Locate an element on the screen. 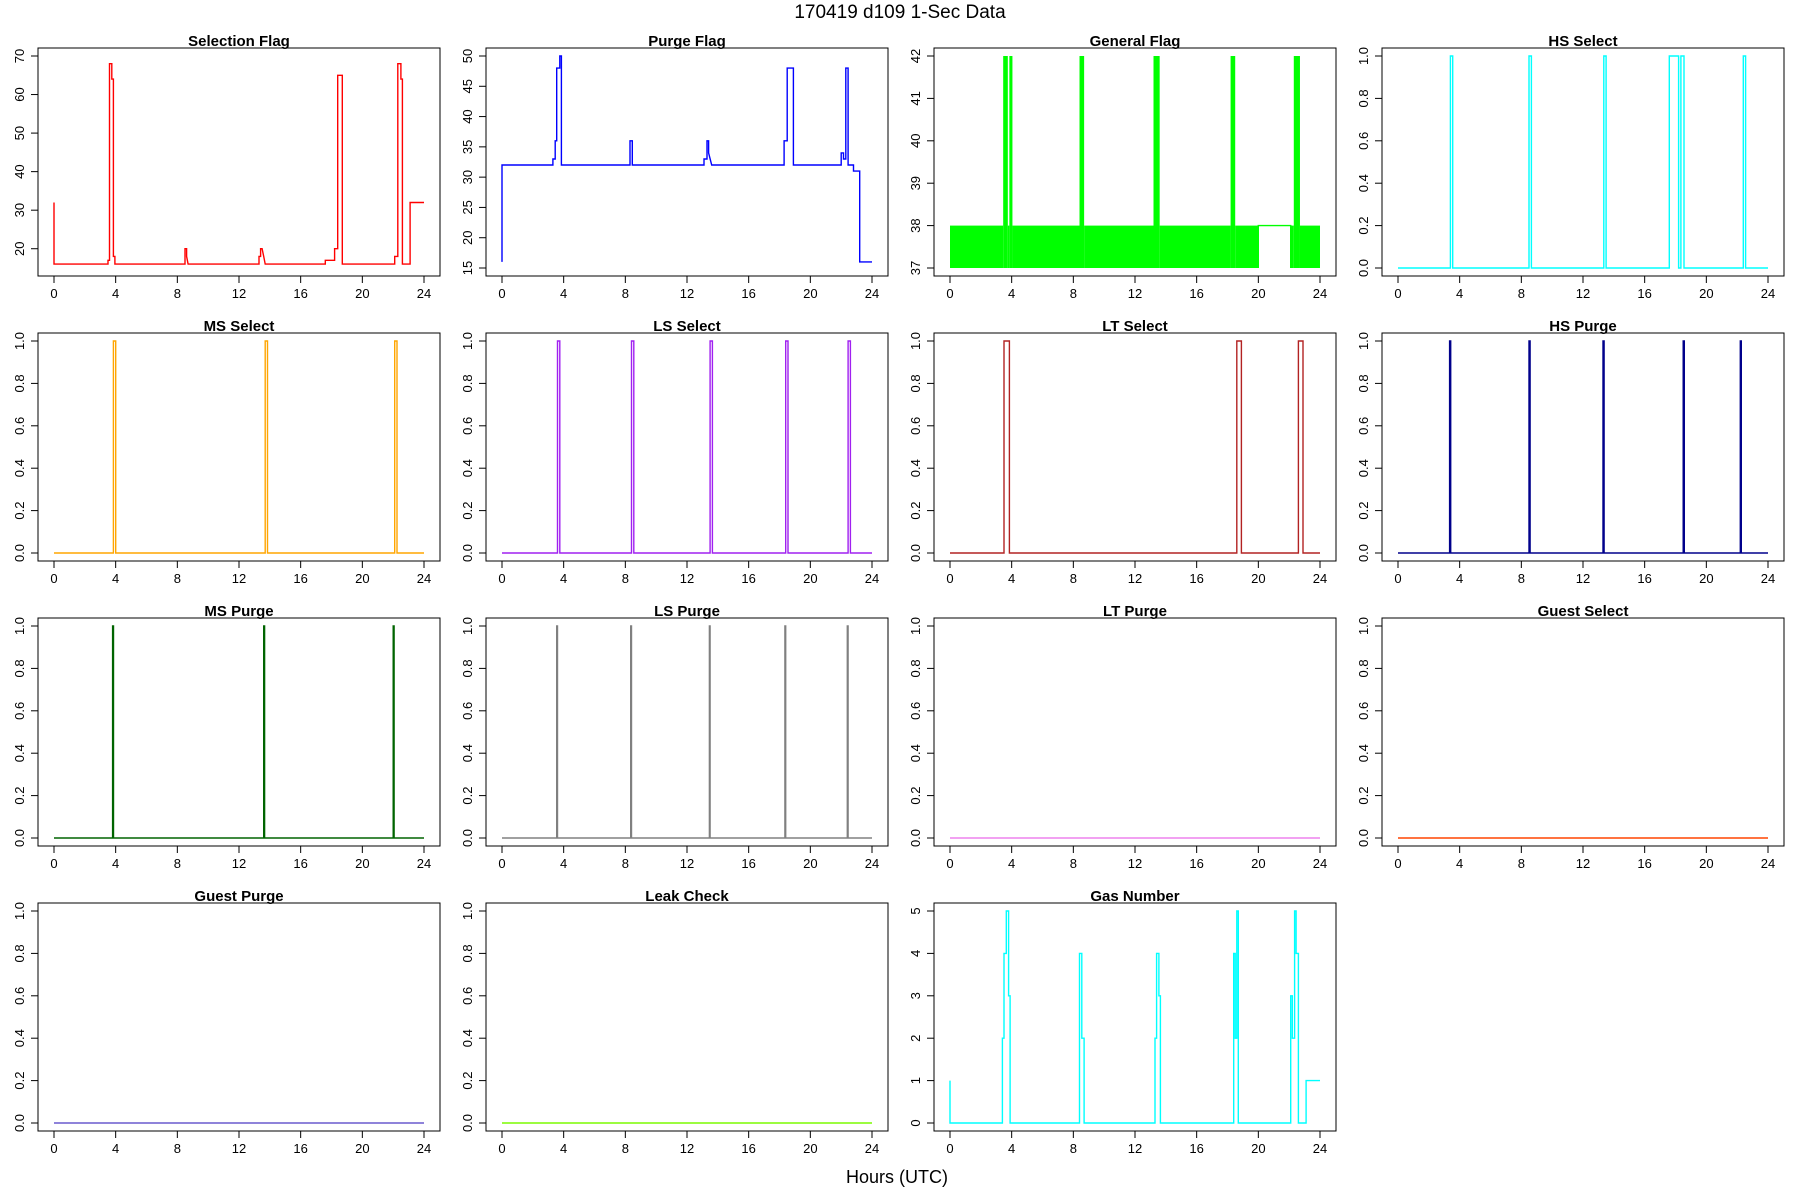 This screenshot has width=1800, height=1200. y-tick-label: 15 is located at coordinates (467, 268).